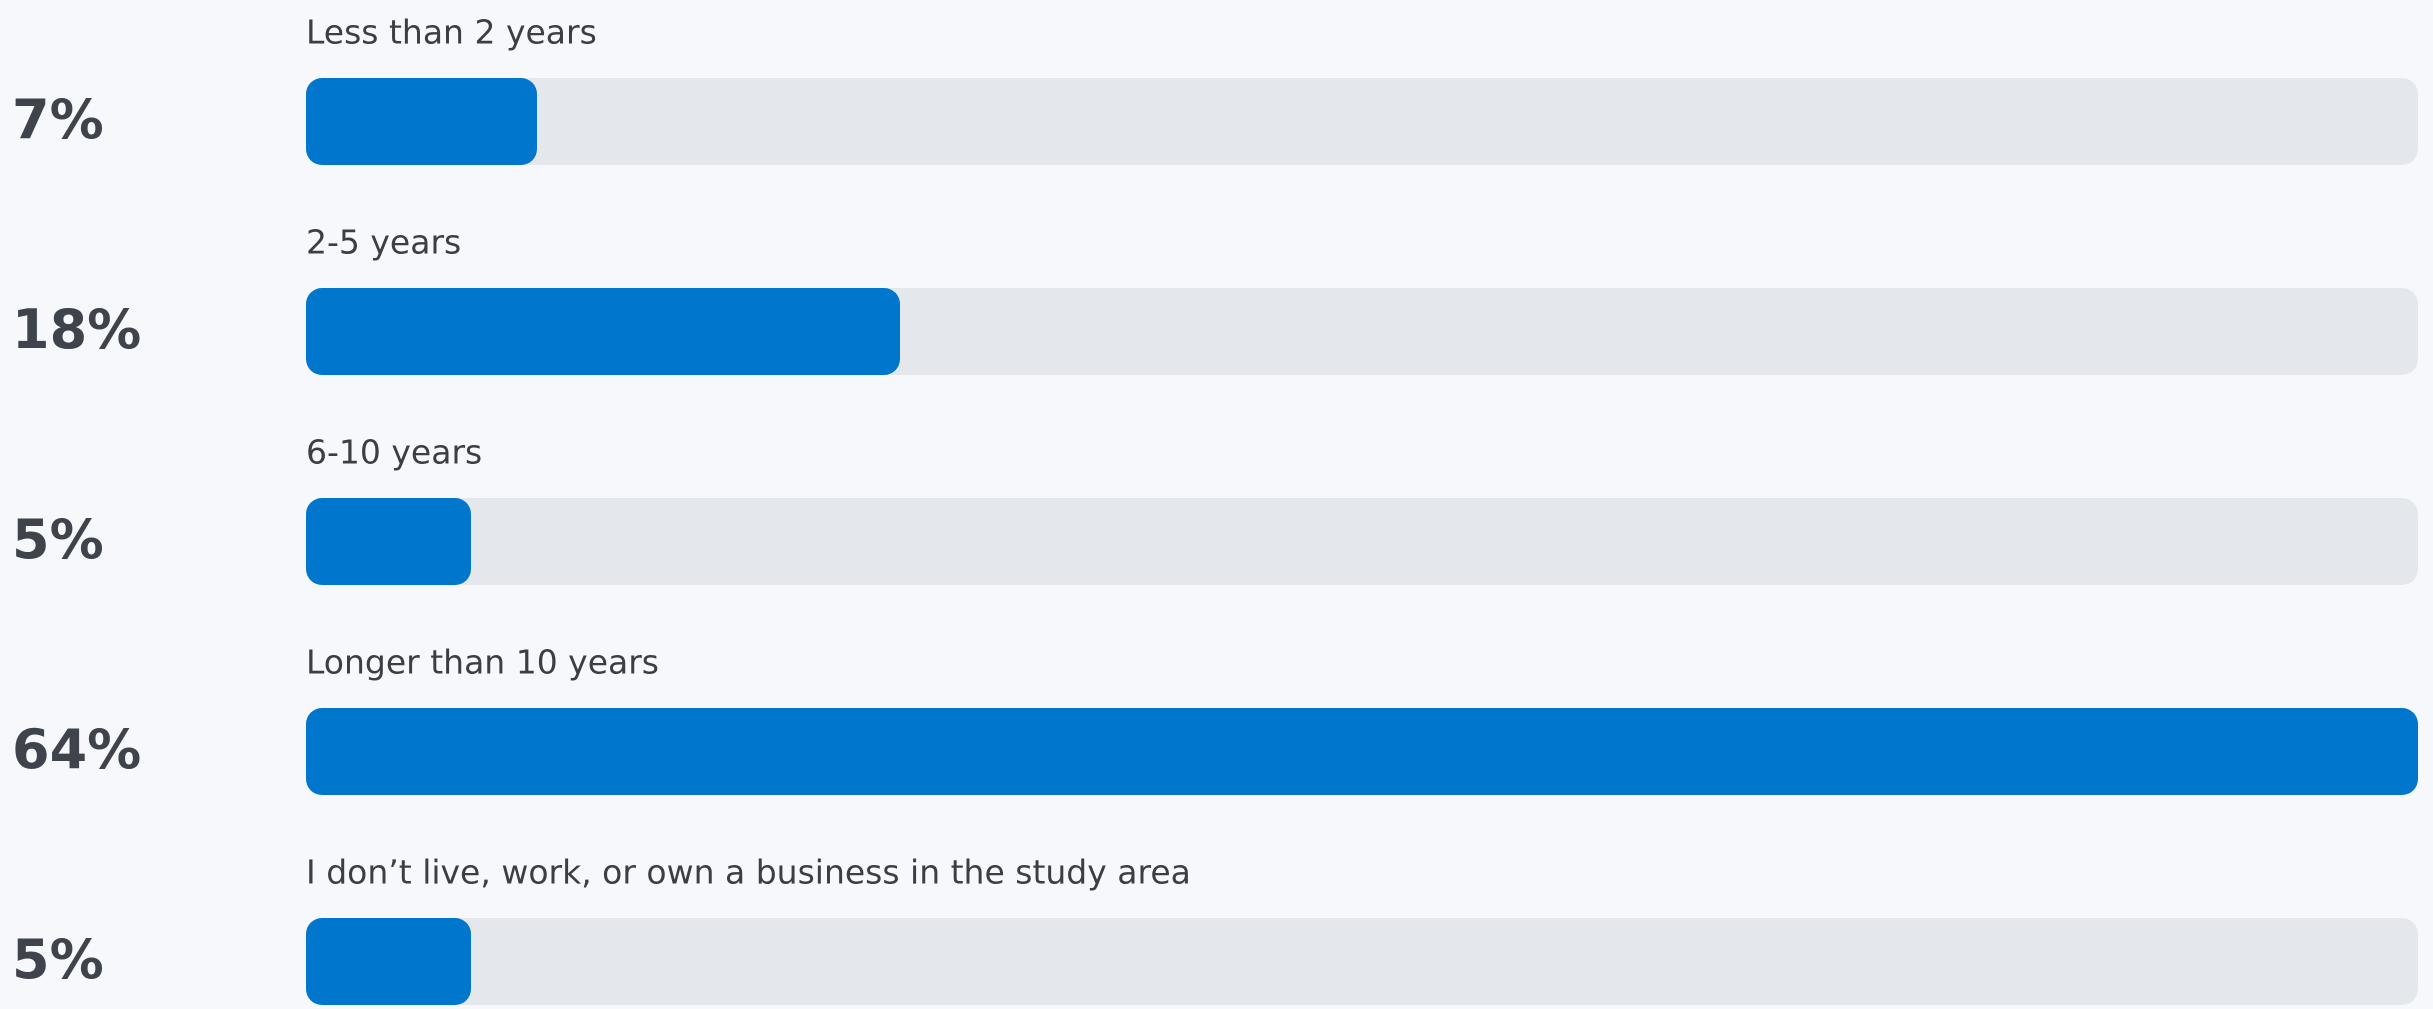 This screenshot has width=2433, height=1009. Describe the element at coordinates (58, 119) in the screenshot. I see `value-label: 7%` at that location.